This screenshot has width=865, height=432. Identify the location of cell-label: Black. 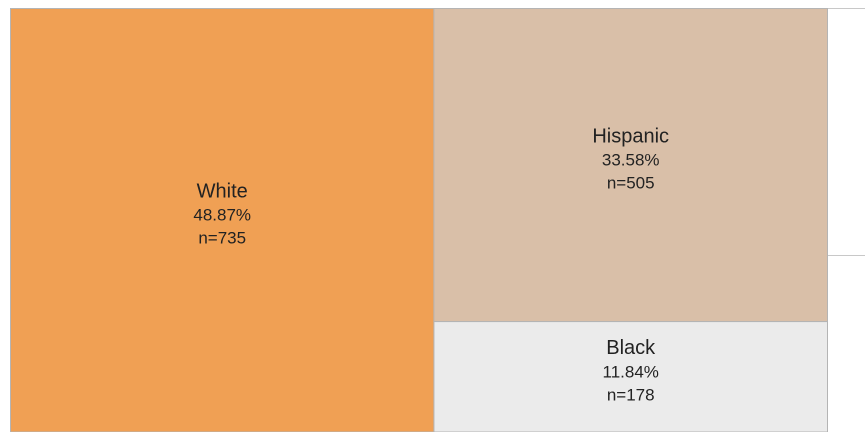
(631, 348).